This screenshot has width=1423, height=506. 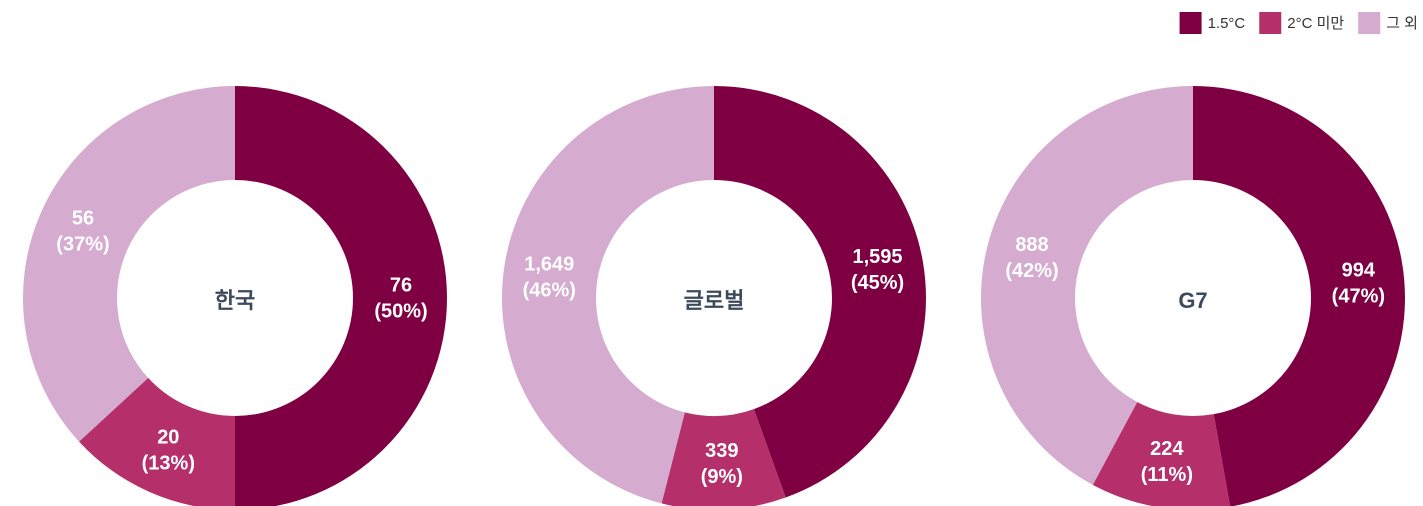 What do you see at coordinates (1192, 300) in the screenshot?
I see `center-title: G7` at bounding box center [1192, 300].